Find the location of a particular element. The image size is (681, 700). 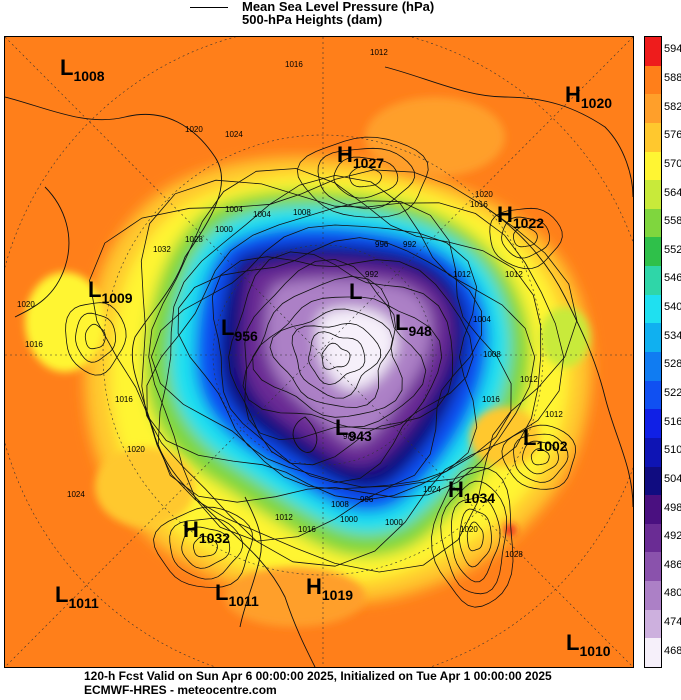

isobar-label: 992 is located at coordinates (410, 244).